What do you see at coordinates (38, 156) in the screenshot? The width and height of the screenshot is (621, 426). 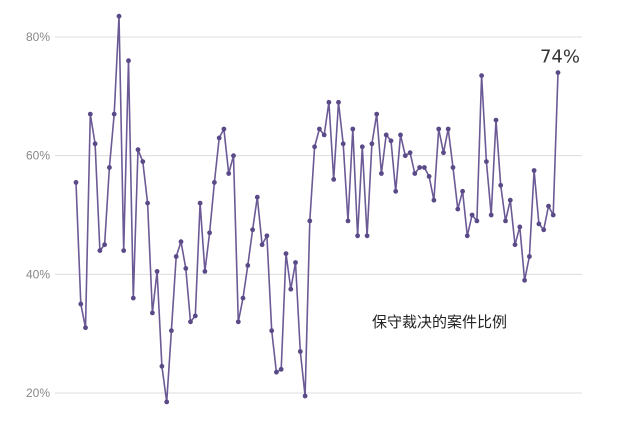 I see `y-tick-label: 60%` at bounding box center [38, 156].